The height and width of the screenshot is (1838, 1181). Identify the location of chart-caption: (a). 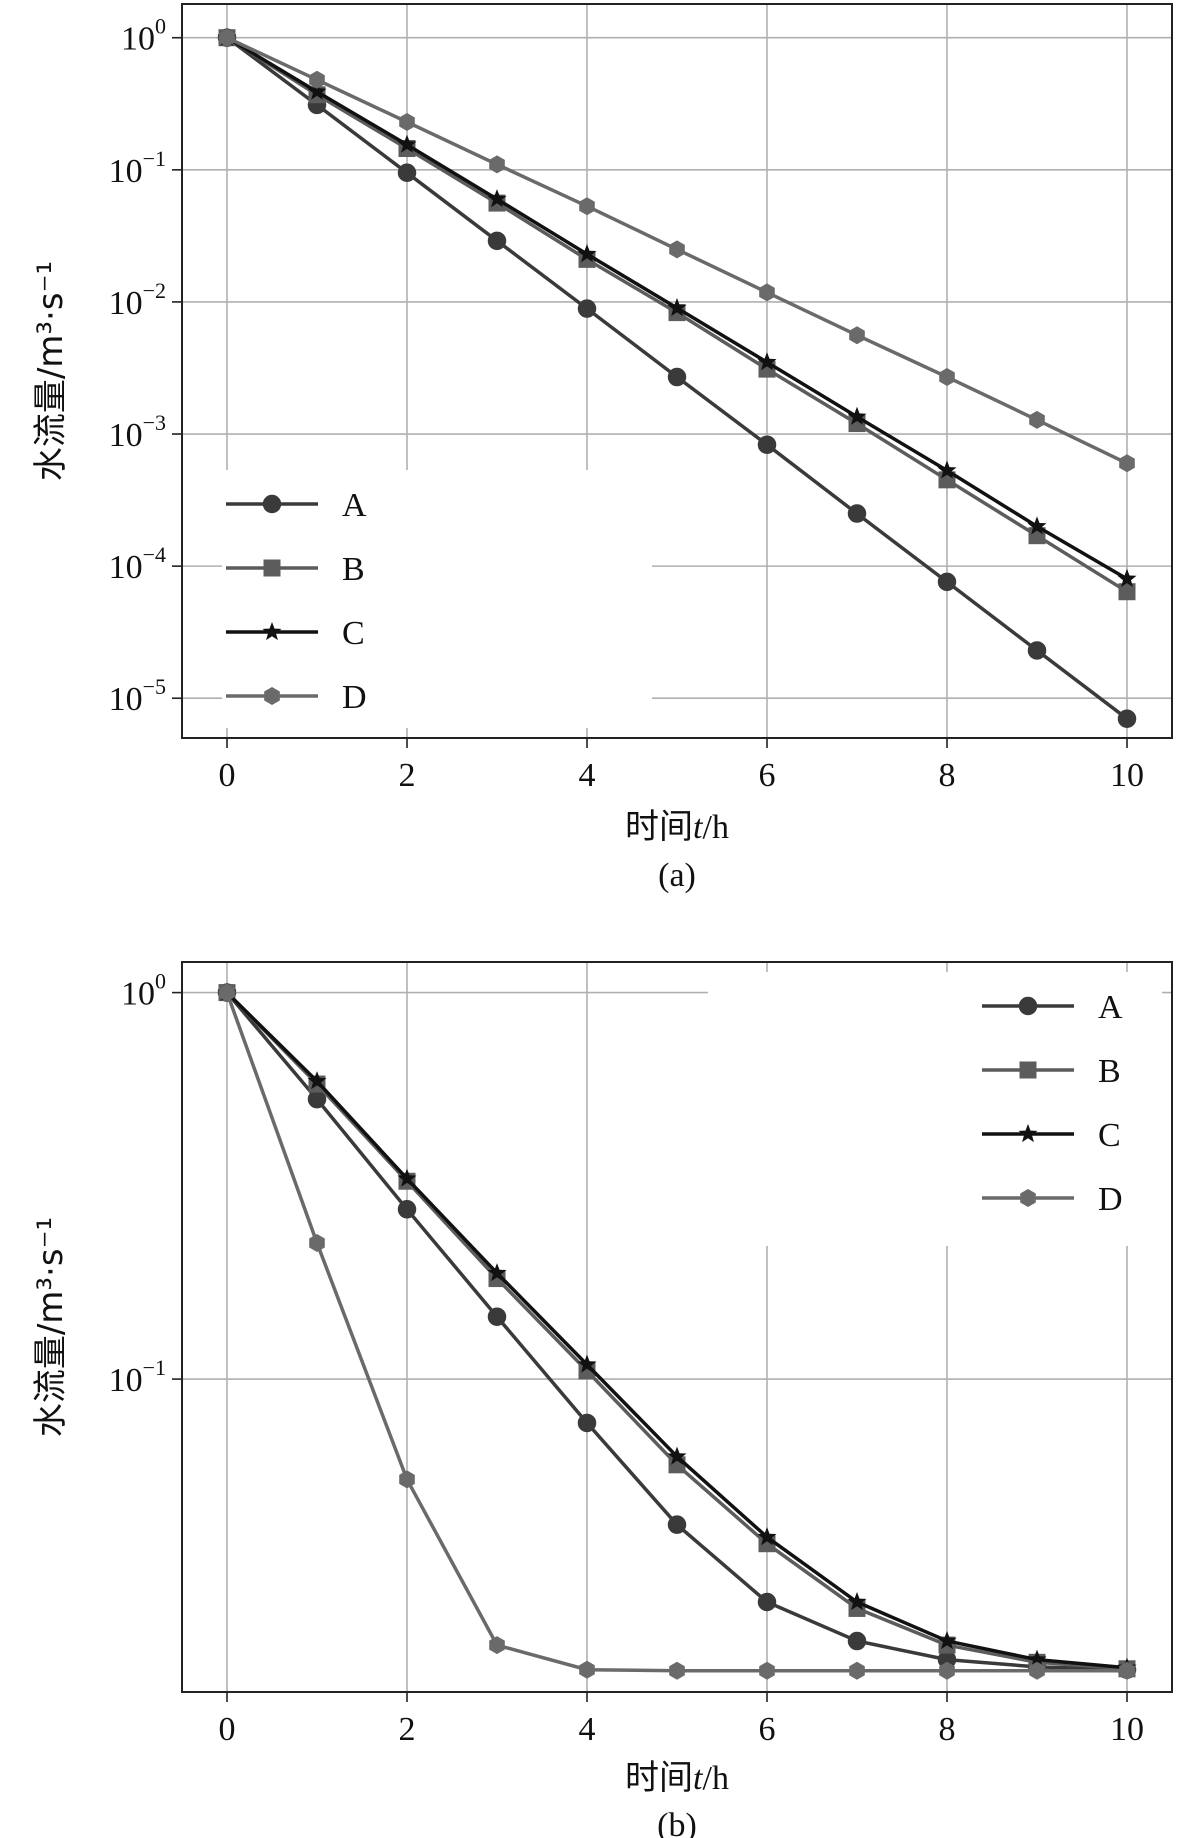
(677, 875).